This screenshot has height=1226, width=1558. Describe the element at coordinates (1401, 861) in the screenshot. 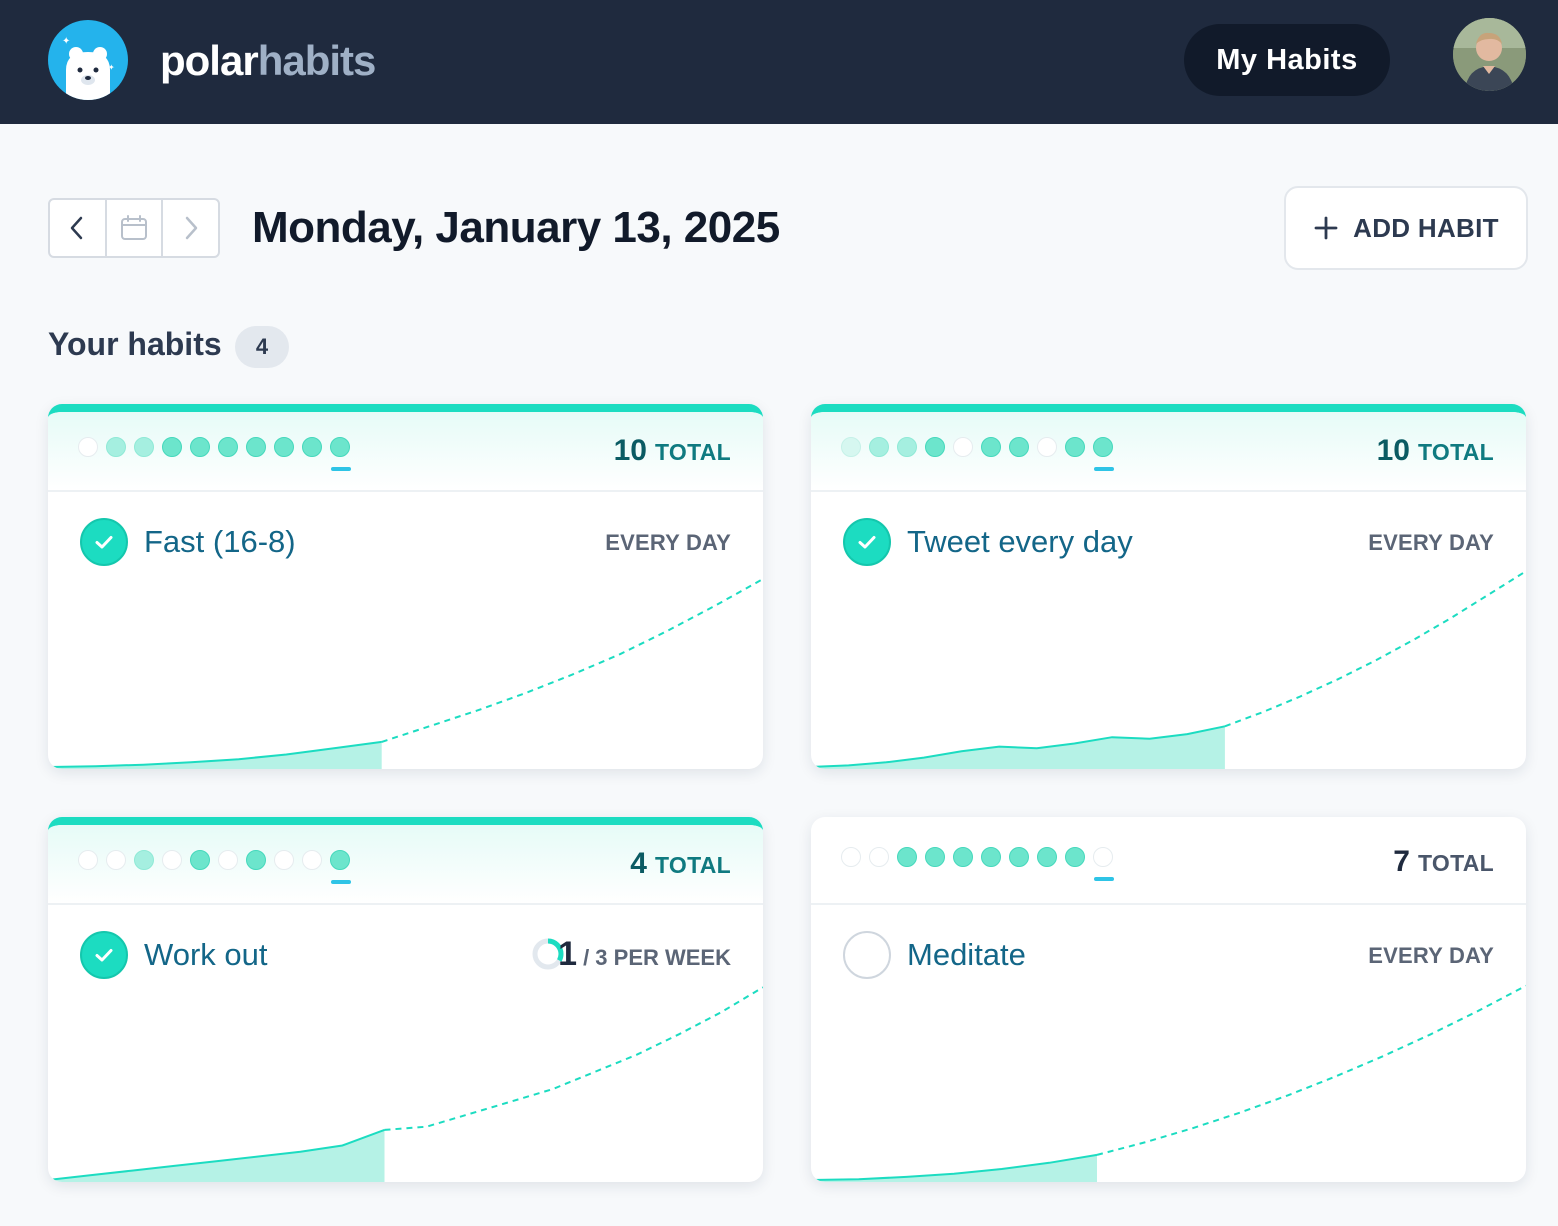

I see `habit-total-count: 7` at that location.